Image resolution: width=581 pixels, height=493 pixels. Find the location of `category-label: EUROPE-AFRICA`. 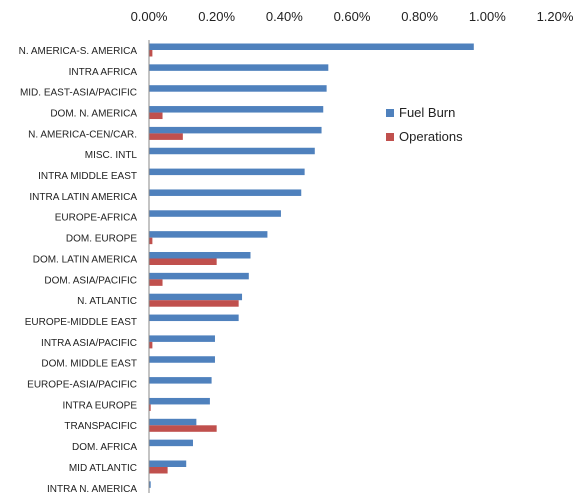

category-label: EUROPE-AFRICA is located at coordinates (96, 218).